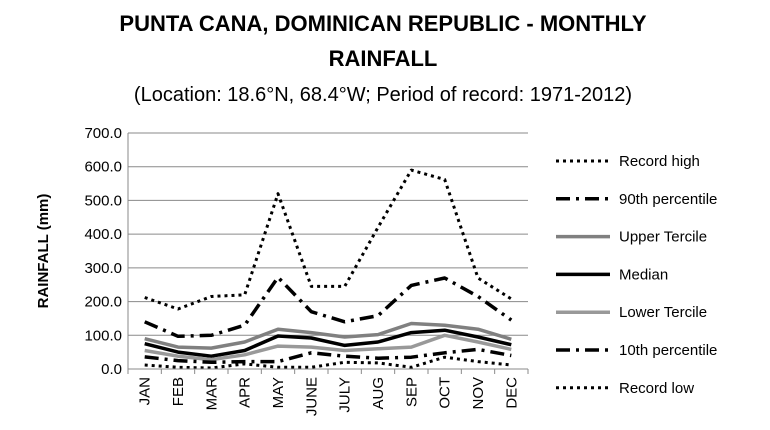 This screenshot has width=770, height=430. Describe the element at coordinates (328, 307) in the screenshot. I see `series-line-90th-percentile` at that location.